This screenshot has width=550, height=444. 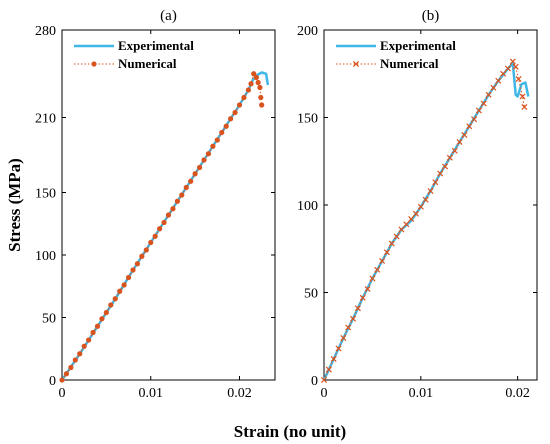 What do you see at coordinates (14, 205) in the screenshot?
I see `y-axis-label: Stress (MPa)` at bounding box center [14, 205].